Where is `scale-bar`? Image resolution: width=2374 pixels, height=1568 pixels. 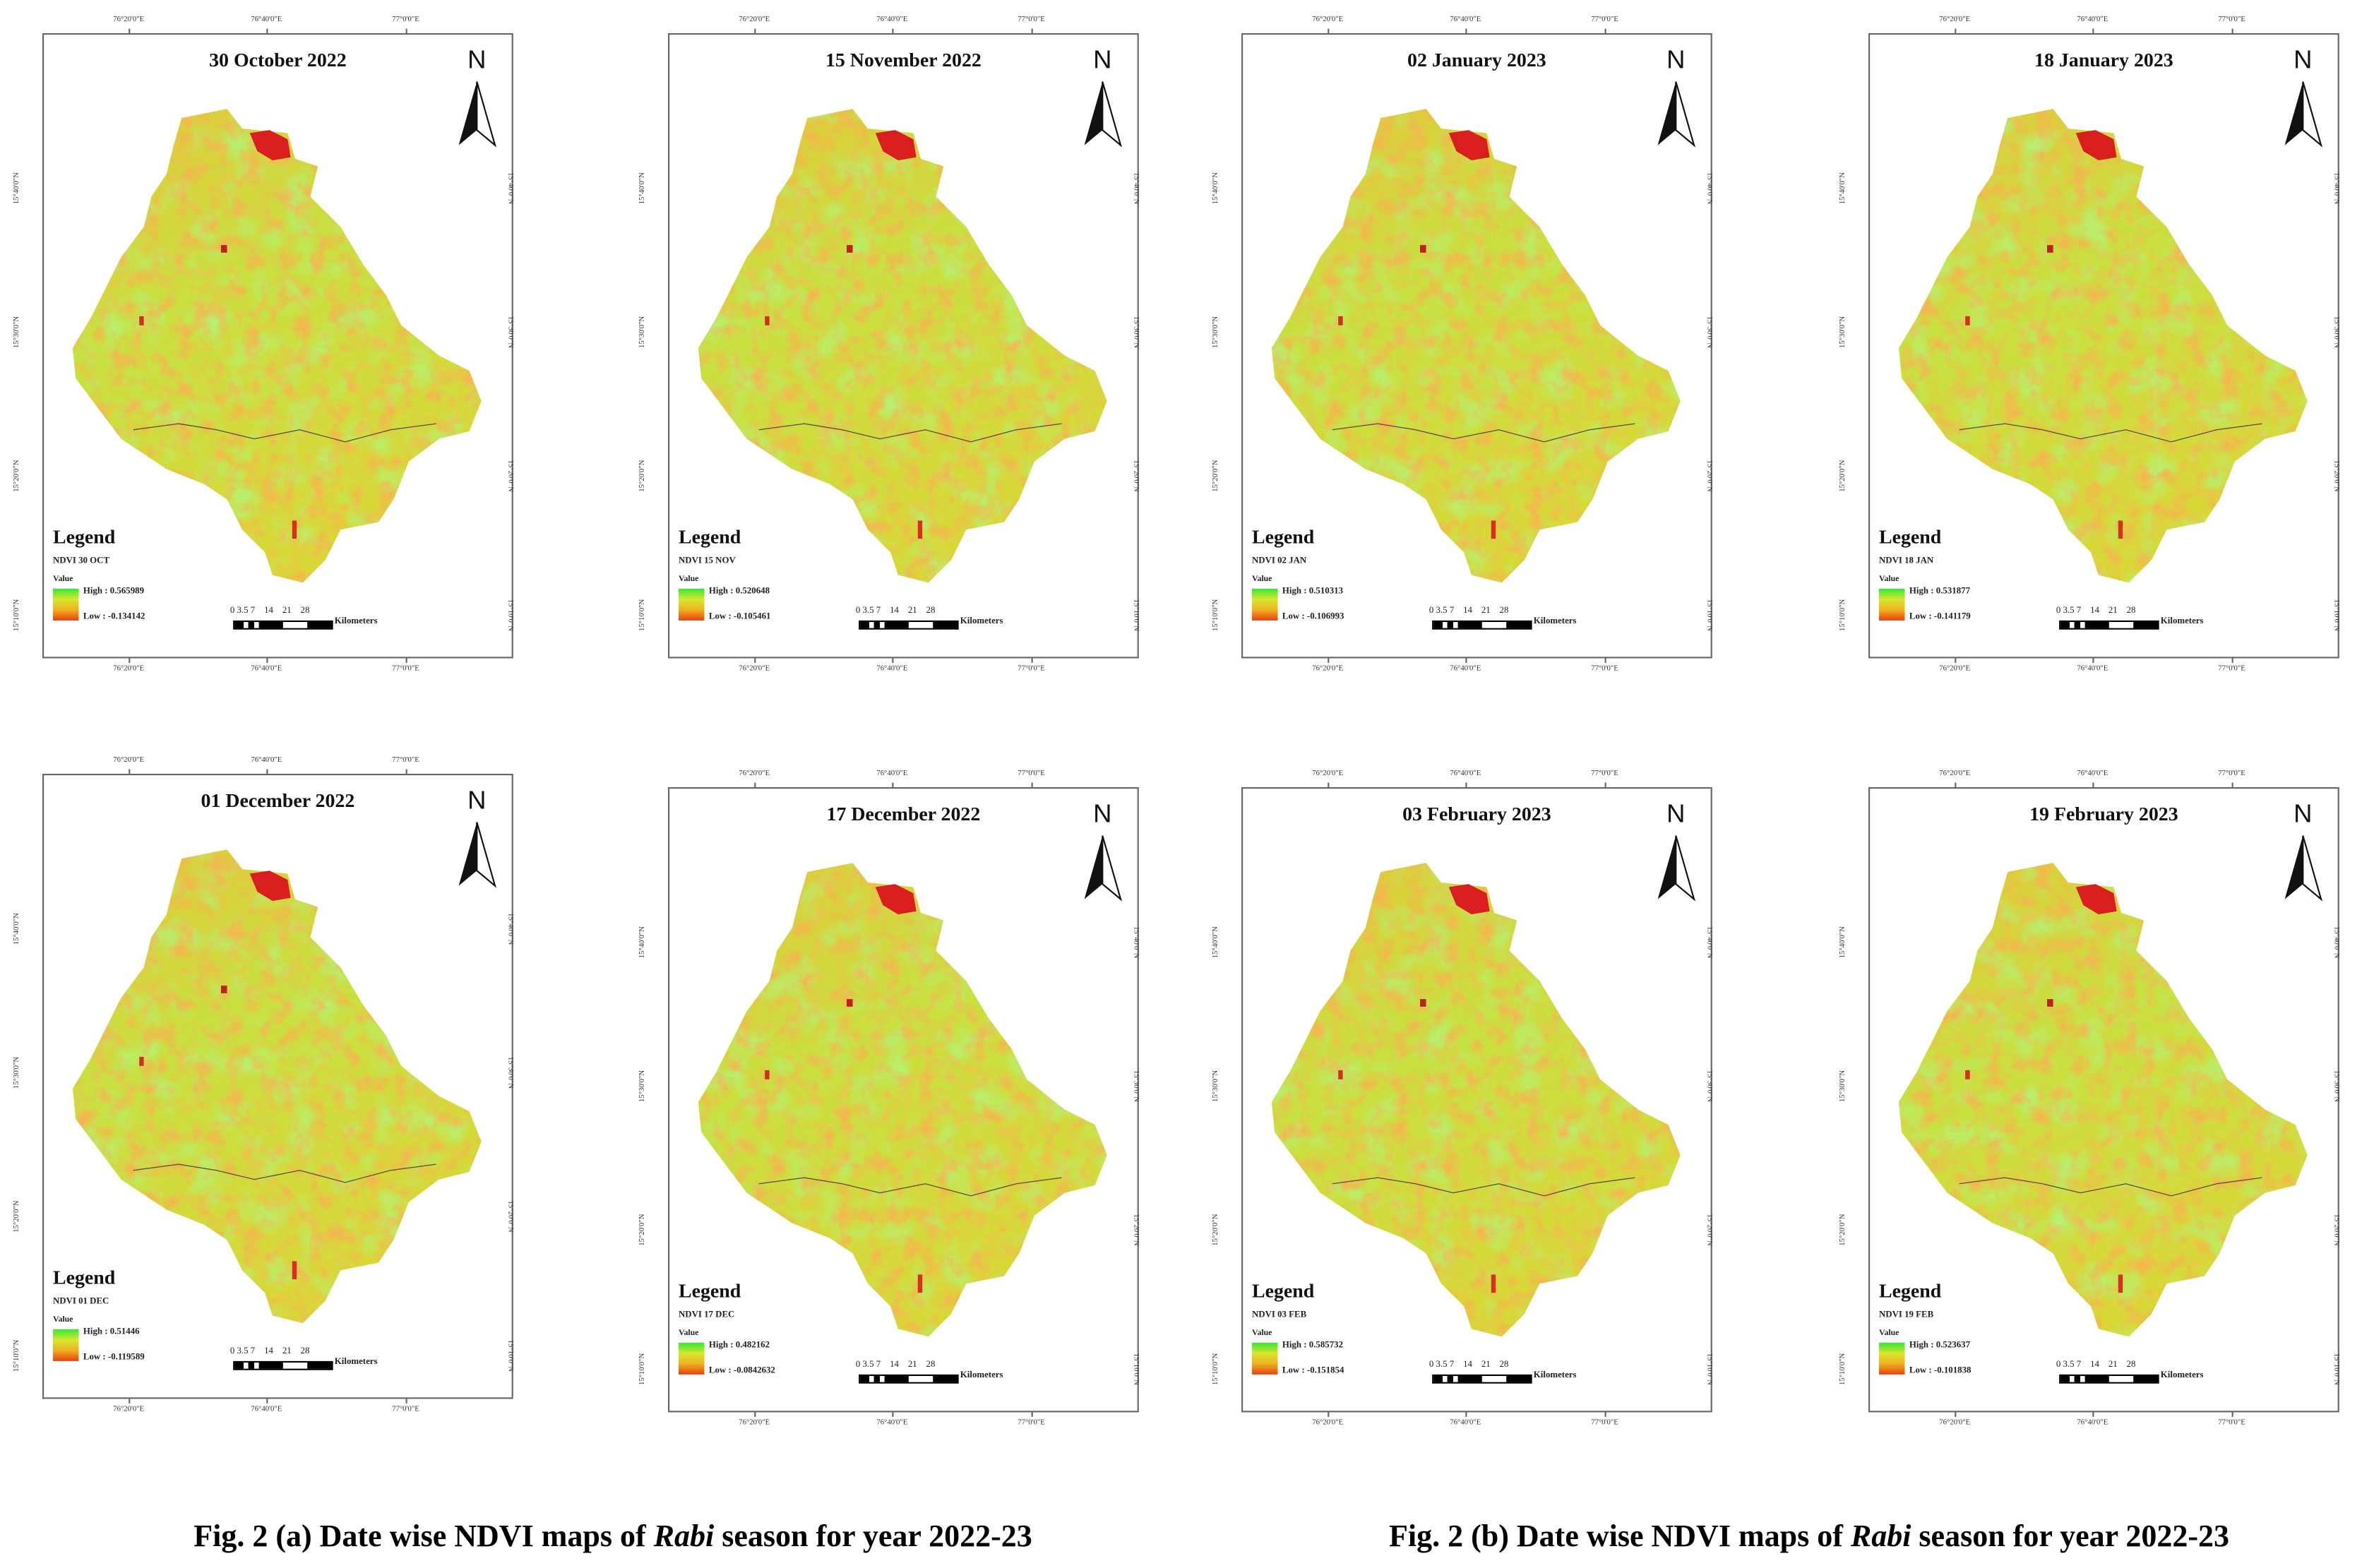
scale-bar is located at coordinates (1482, 1379).